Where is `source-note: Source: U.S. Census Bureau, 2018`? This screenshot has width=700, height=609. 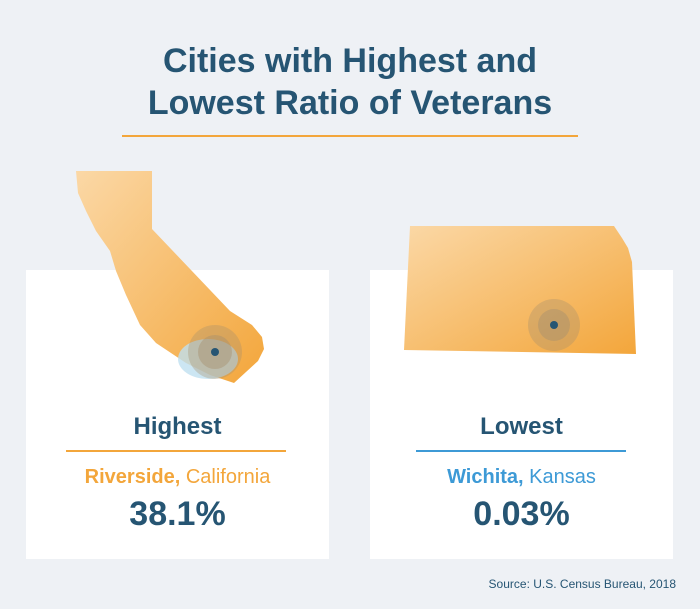
source-note: Source: U.S. Census Bureau, 2018 is located at coordinates (582, 584).